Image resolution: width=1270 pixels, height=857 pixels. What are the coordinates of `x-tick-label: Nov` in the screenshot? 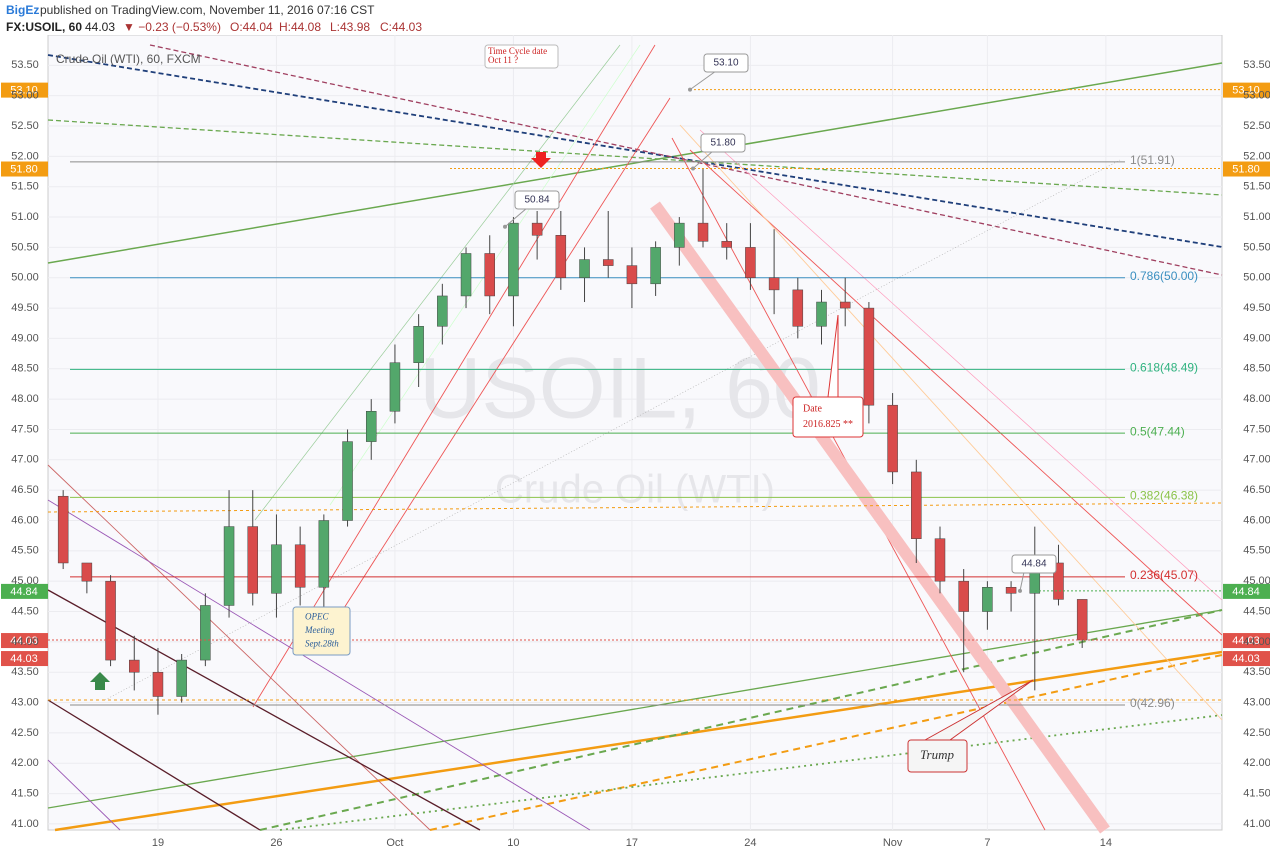 It's located at (893, 843).